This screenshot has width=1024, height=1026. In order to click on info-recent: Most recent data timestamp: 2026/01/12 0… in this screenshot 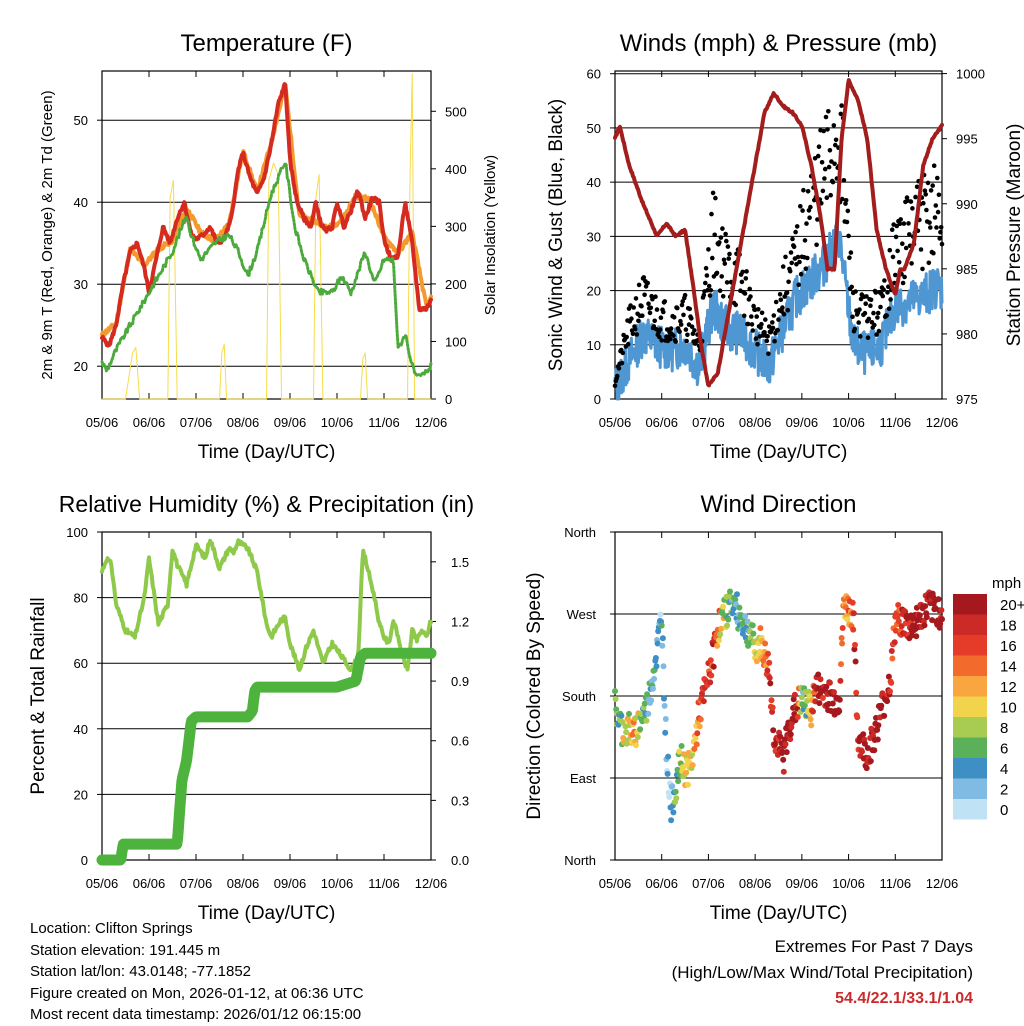, I will do `click(196, 1014)`.